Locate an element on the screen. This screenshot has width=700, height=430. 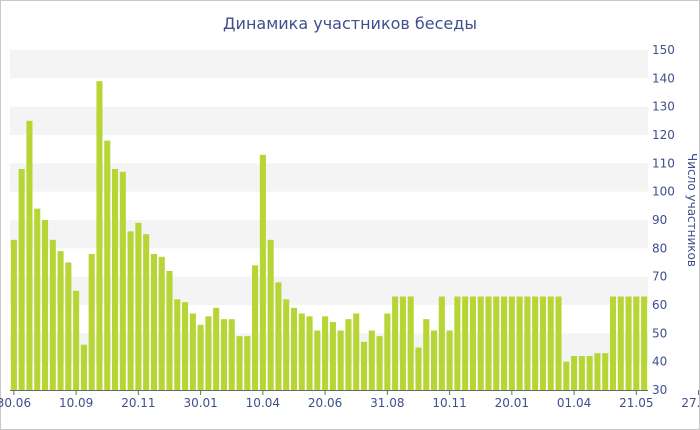
y-tick-label: 70 is located at coordinates (659, 277).